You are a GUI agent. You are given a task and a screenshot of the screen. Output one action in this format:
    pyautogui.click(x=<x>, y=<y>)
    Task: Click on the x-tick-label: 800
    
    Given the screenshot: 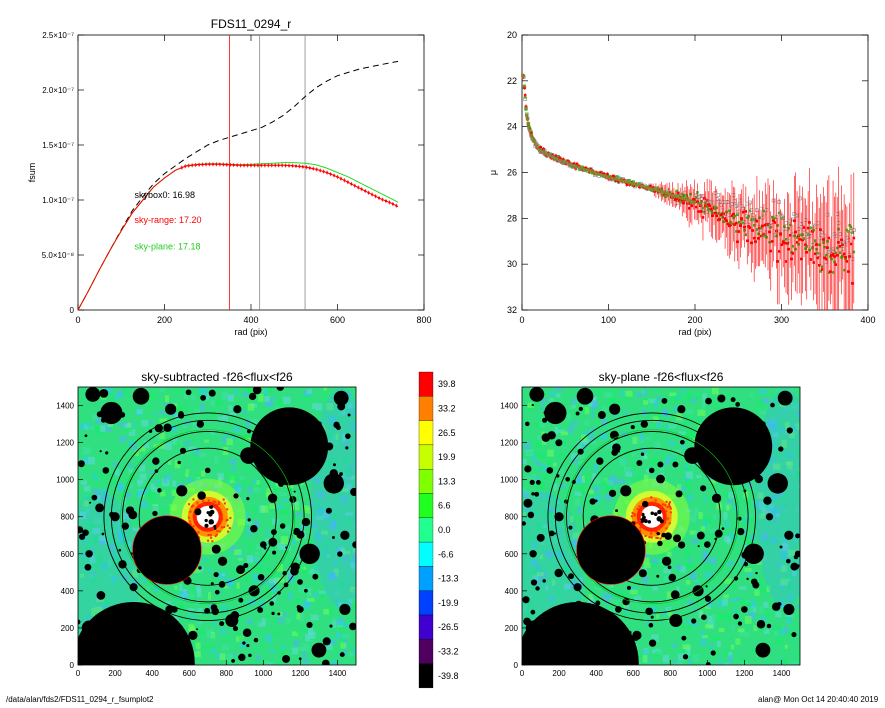 What is the action you would take?
    pyautogui.click(x=227, y=673)
    